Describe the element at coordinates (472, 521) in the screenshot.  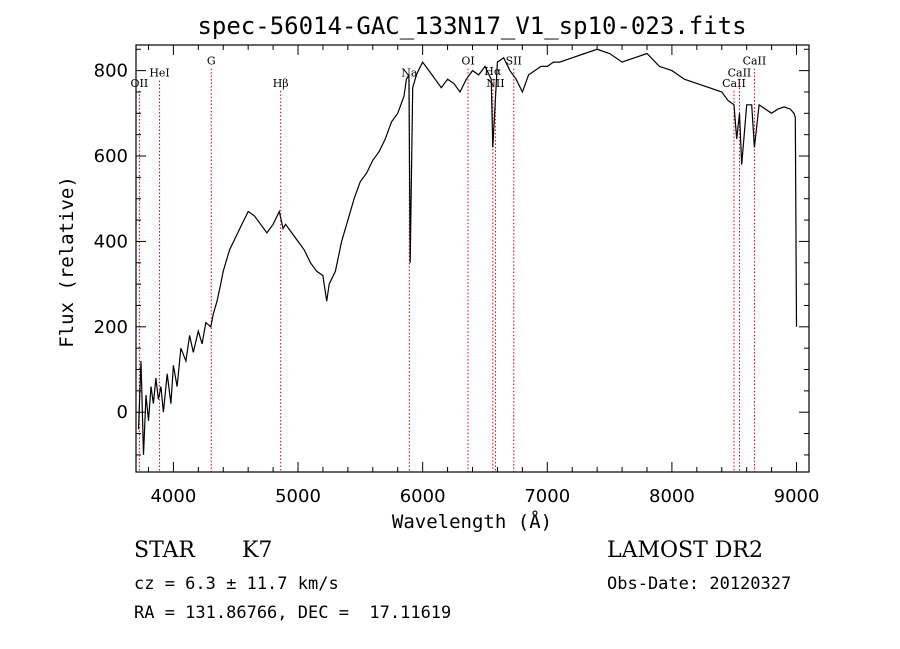
I see `x-axis-label: Wavelength (Å)` at that location.